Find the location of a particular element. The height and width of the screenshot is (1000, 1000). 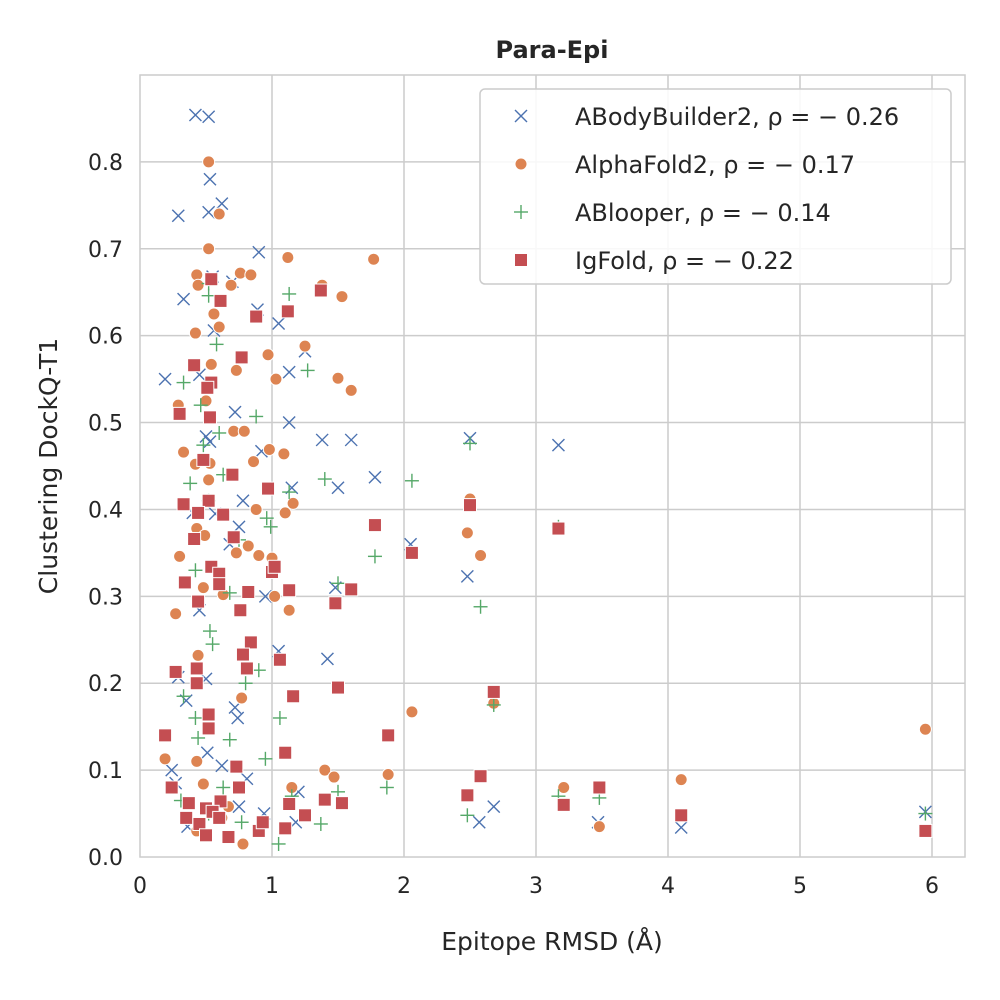

x-tick-label: 1 is located at coordinates (272, 886).